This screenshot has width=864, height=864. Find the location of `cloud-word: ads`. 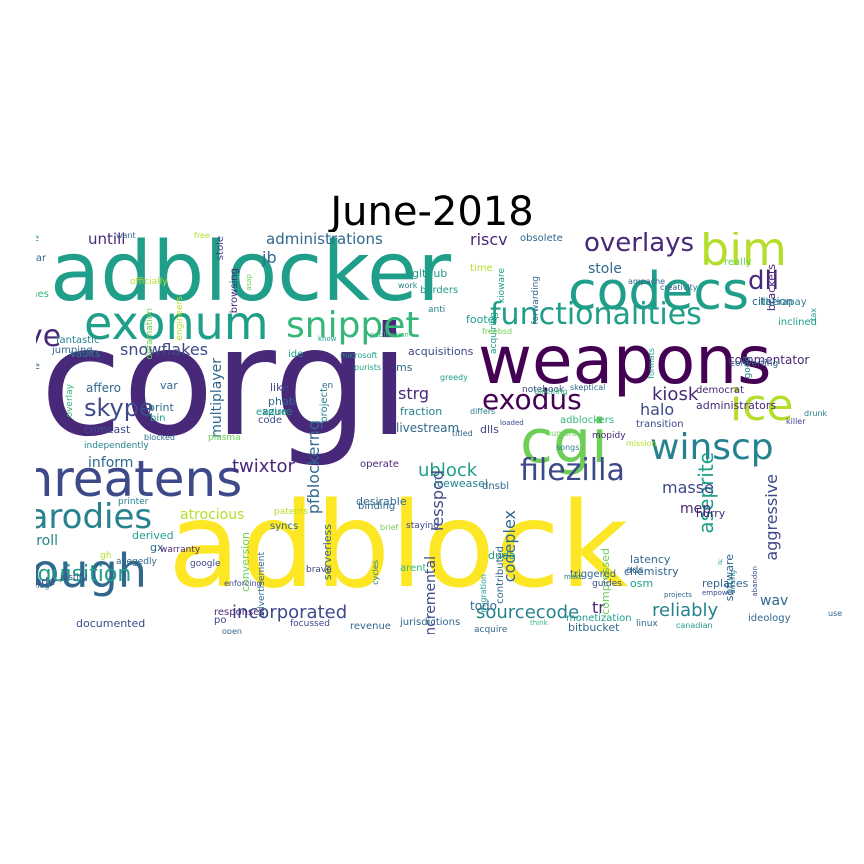

cloud-word: ads is located at coordinates (635, 570).